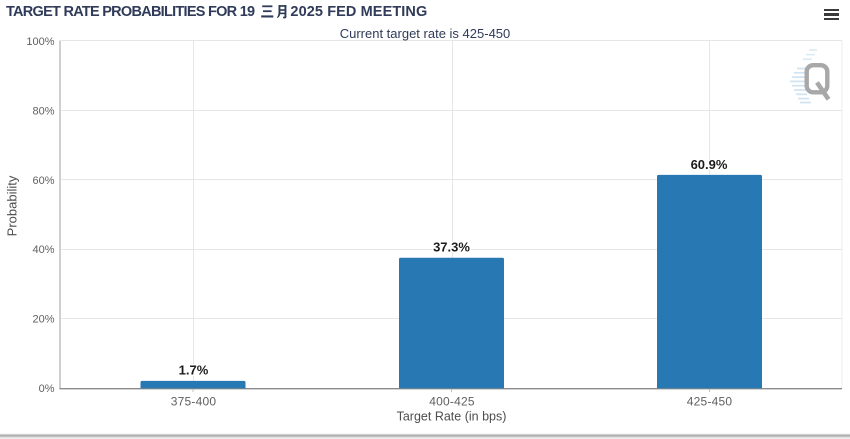 The height and width of the screenshot is (439, 850). Describe the element at coordinates (47, 389) in the screenshot. I see `svg-text: 0%` at that location.